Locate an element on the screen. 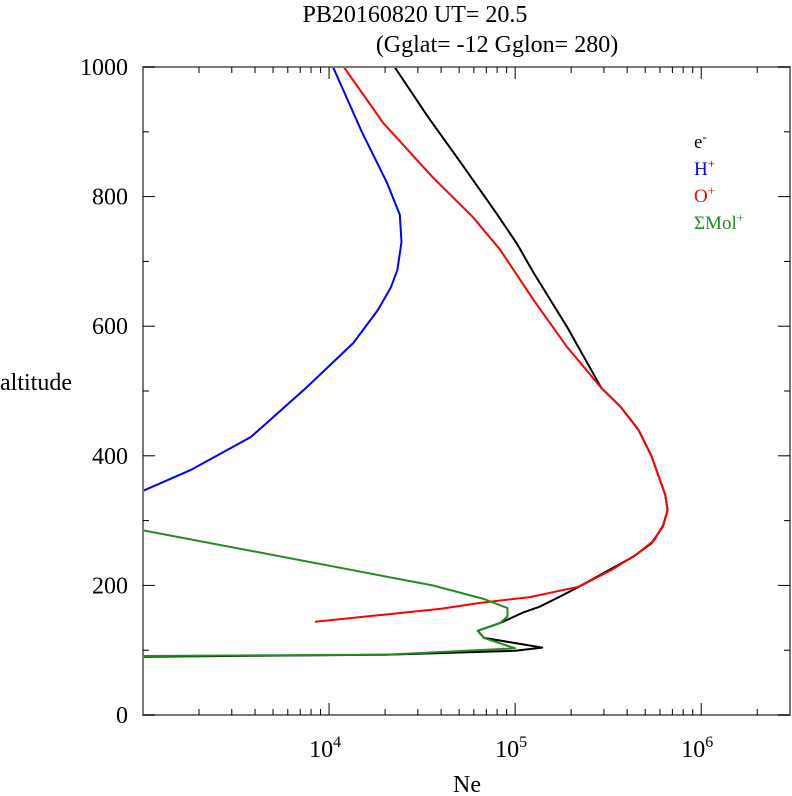 The image size is (792, 796). x-tick-label: 10⁵ is located at coordinates (511, 748).